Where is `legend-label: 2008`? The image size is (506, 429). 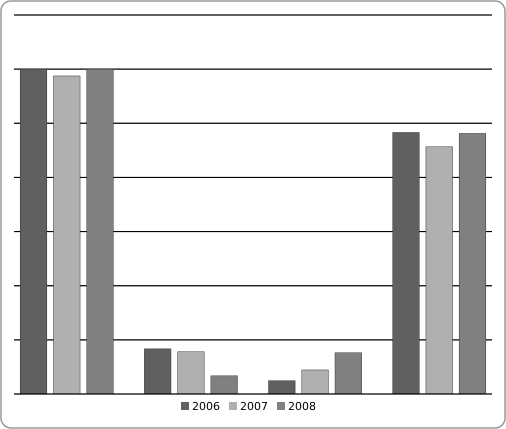 legend-label: 2008 is located at coordinates (302, 406).